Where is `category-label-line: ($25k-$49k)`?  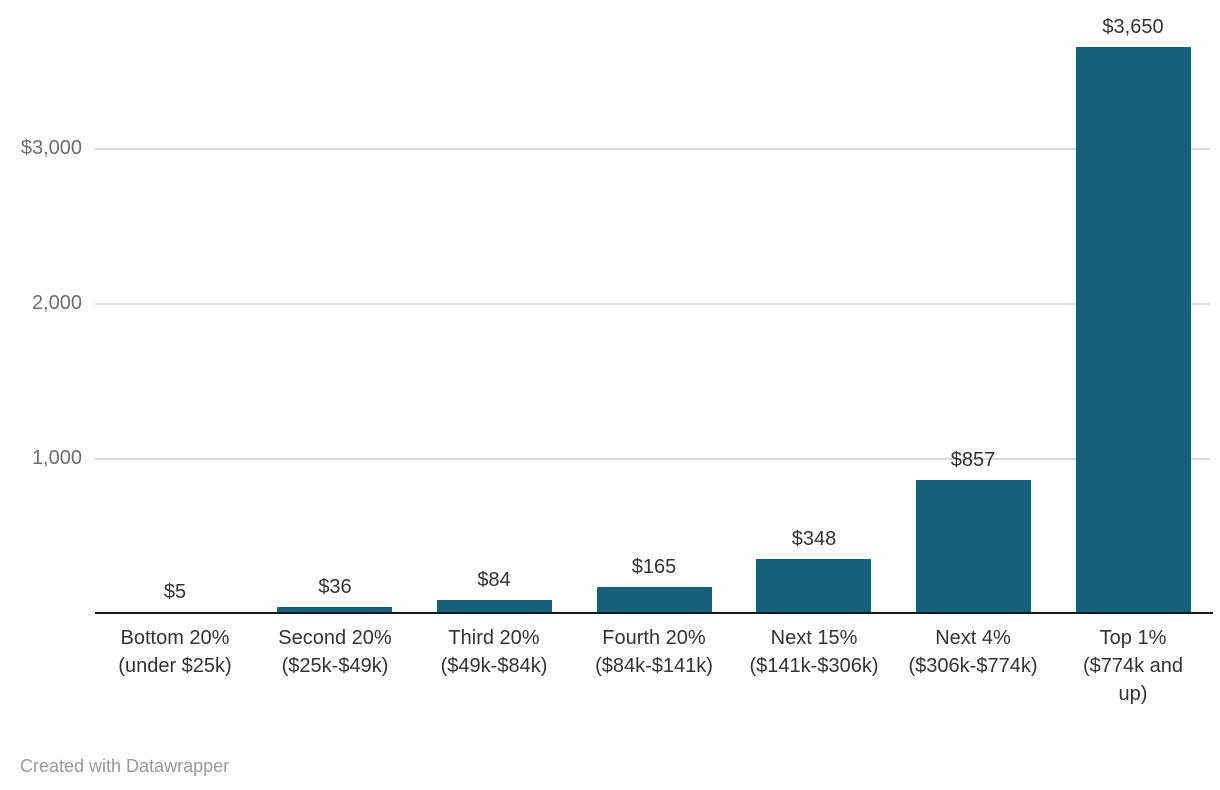
category-label-line: ($25k-$49k) is located at coordinates (335, 666).